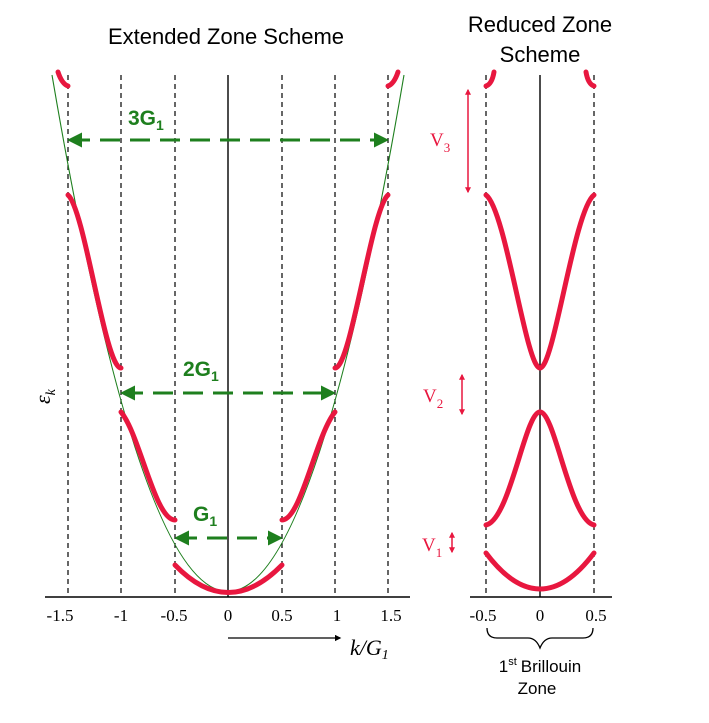 Image resolution: width=709 pixels, height=723 pixels. What do you see at coordinates (390, 615) in the screenshot?
I see `tick-1.5: 1.5` at bounding box center [390, 615].